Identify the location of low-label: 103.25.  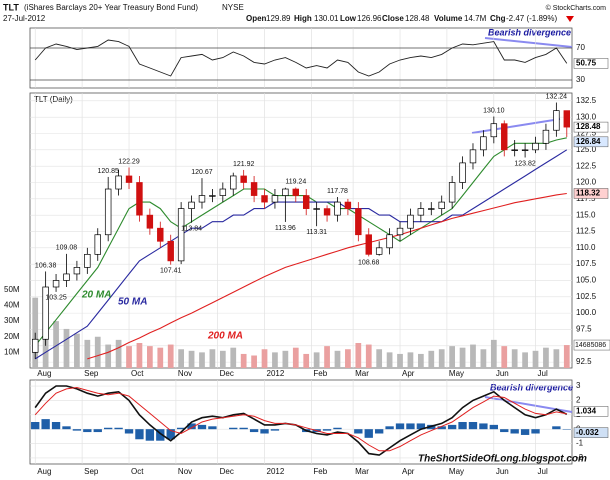
(56, 298).